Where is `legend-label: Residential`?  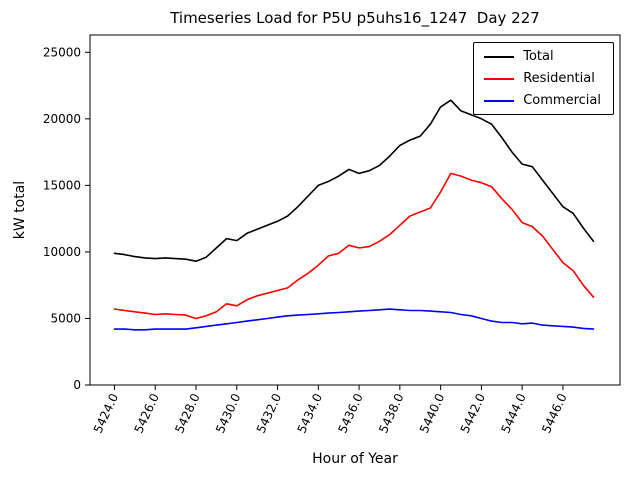 legend-label: Residential is located at coordinates (559, 78).